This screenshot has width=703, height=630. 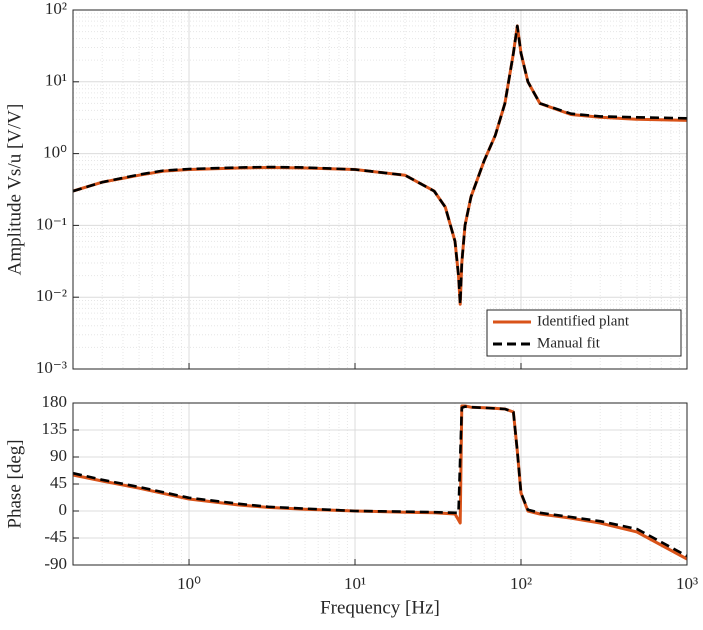 I want to click on y-tick-label: 10⁻³, so click(x=51, y=367).